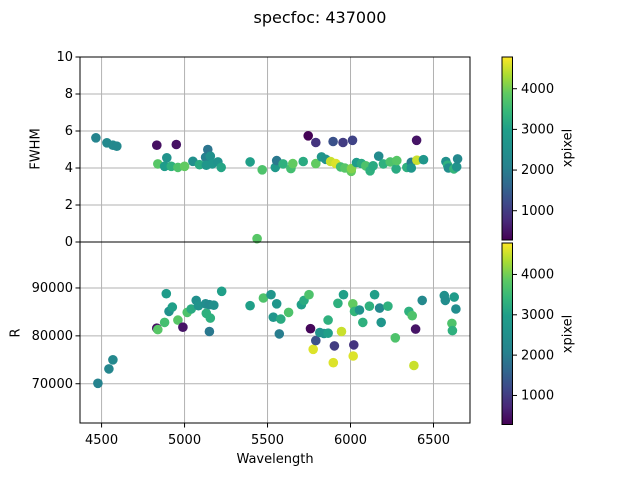 This screenshot has height=480, width=640. What do you see at coordinates (69, 94) in the screenshot?
I see `svg-text: 8` at bounding box center [69, 94].